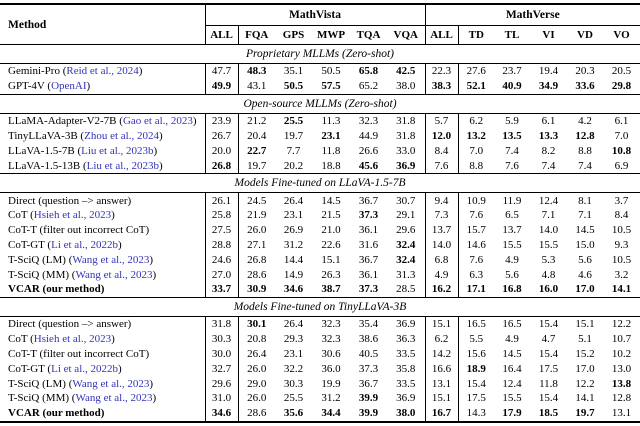  Describe the element at coordinates (512, 354) in the screenshot. I see `metric-cell: 14.5` at that location.